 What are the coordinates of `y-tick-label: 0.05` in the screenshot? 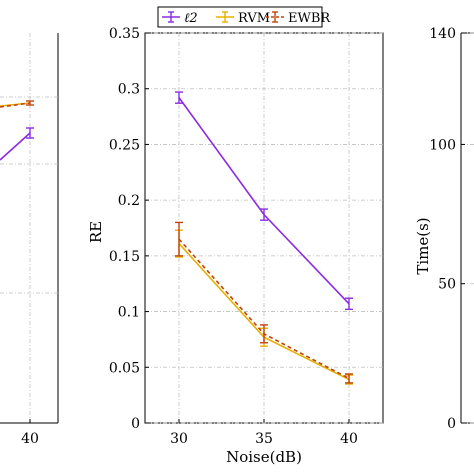 It's located at (124, 368).